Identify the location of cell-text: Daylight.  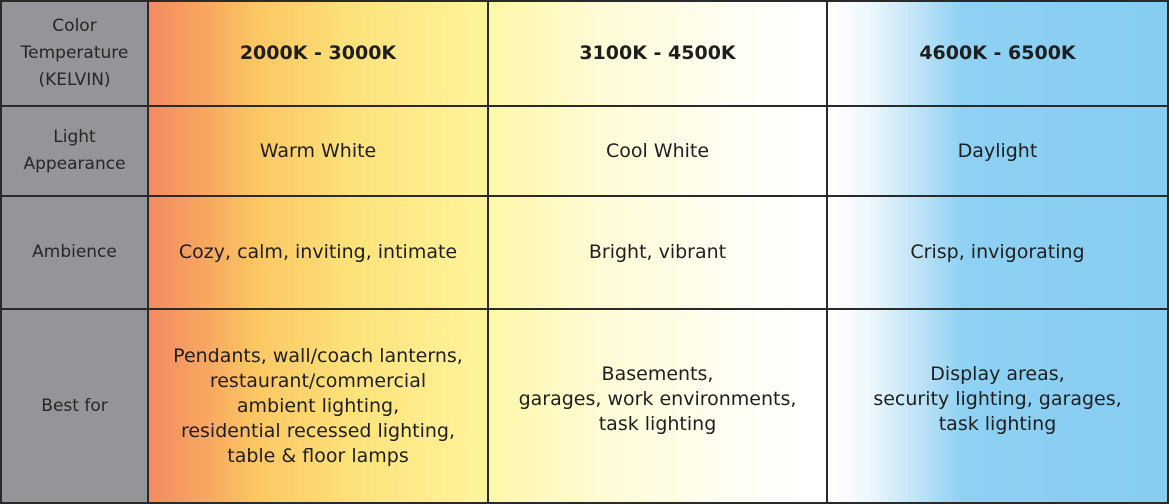
(997, 150).